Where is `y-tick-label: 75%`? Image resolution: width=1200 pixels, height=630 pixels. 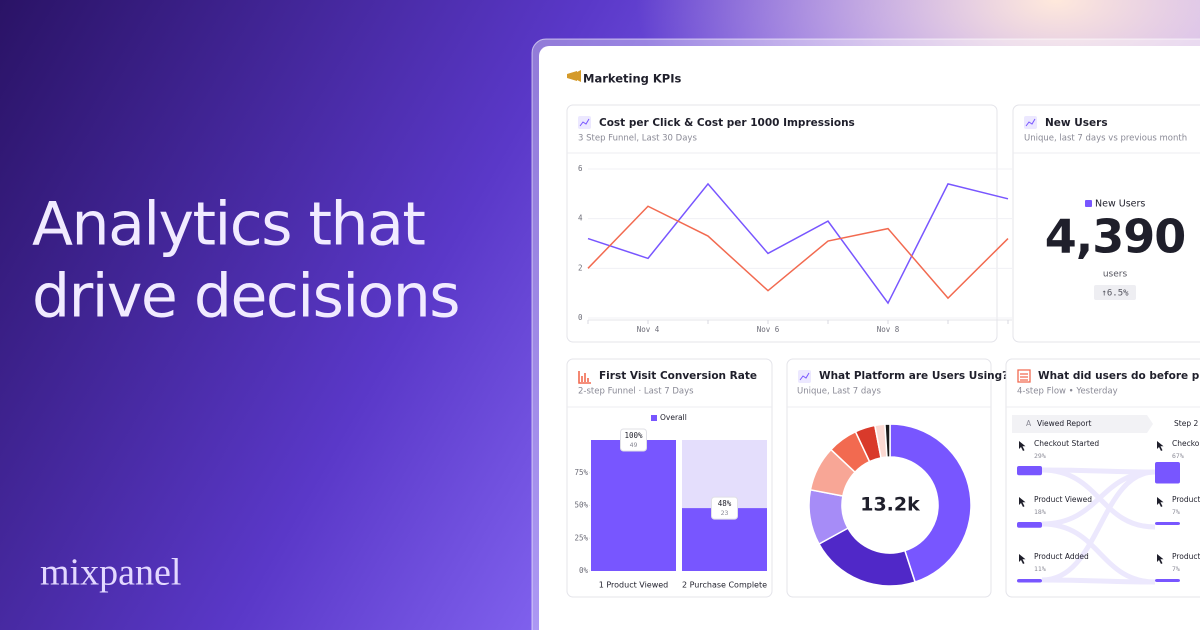
y-tick-label: 75% is located at coordinates (581, 472).